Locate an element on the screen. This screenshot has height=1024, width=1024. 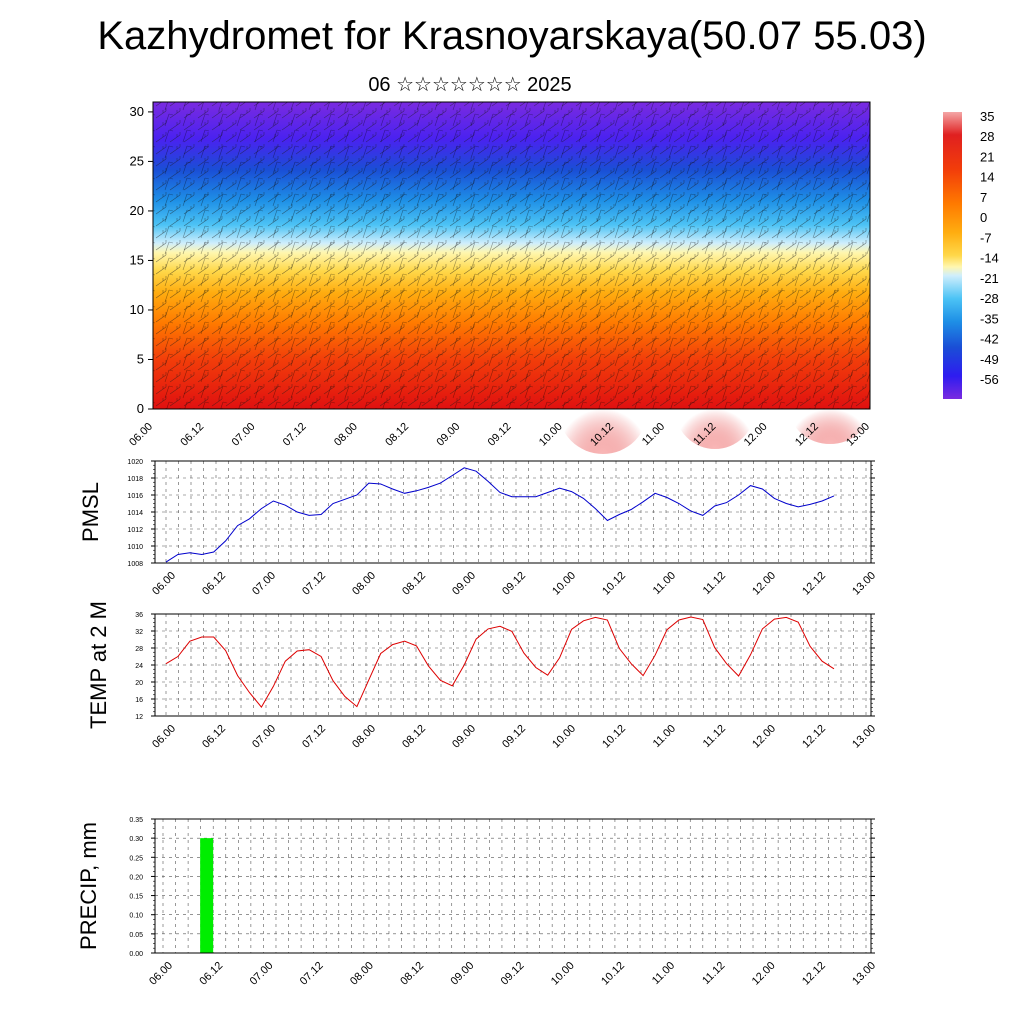
y-tick-label: 1012 is located at coordinates (135, 530).